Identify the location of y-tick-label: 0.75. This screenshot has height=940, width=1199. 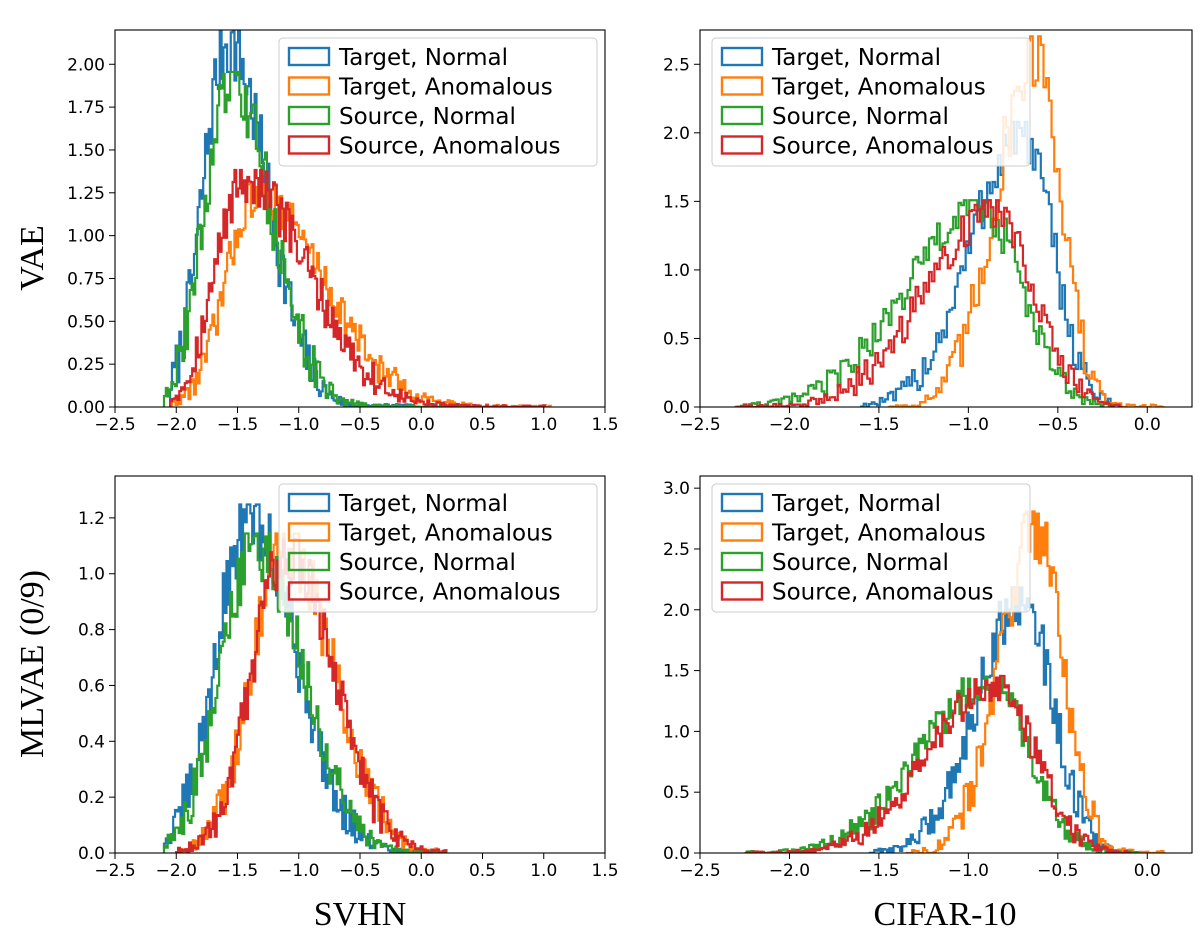
(86, 279).